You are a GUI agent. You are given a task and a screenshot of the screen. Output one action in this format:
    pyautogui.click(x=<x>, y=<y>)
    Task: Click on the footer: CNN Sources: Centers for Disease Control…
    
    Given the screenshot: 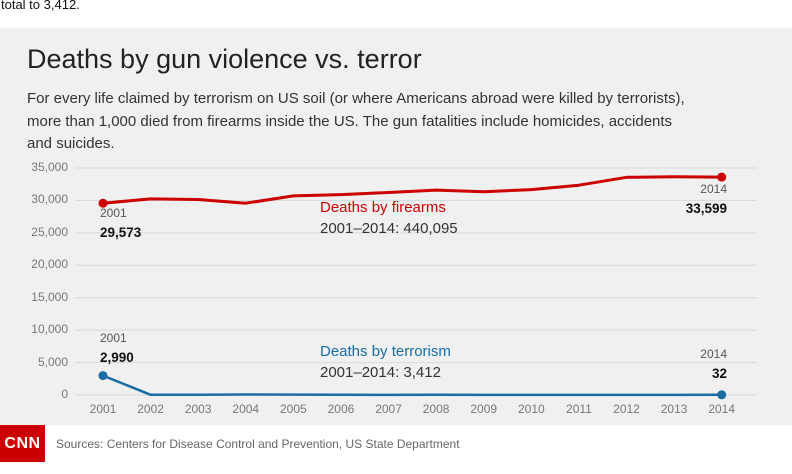 What is the action you would take?
    pyautogui.click(x=396, y=443)
    